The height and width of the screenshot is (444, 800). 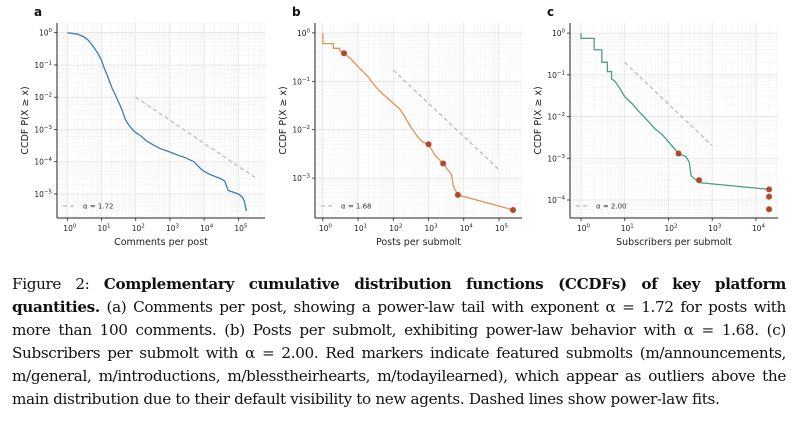 What do you see at coordinates (674, 242) in the screenshot?
I see `x-axis-label: Subscribers per submolt` at bounding box center [674, 242].